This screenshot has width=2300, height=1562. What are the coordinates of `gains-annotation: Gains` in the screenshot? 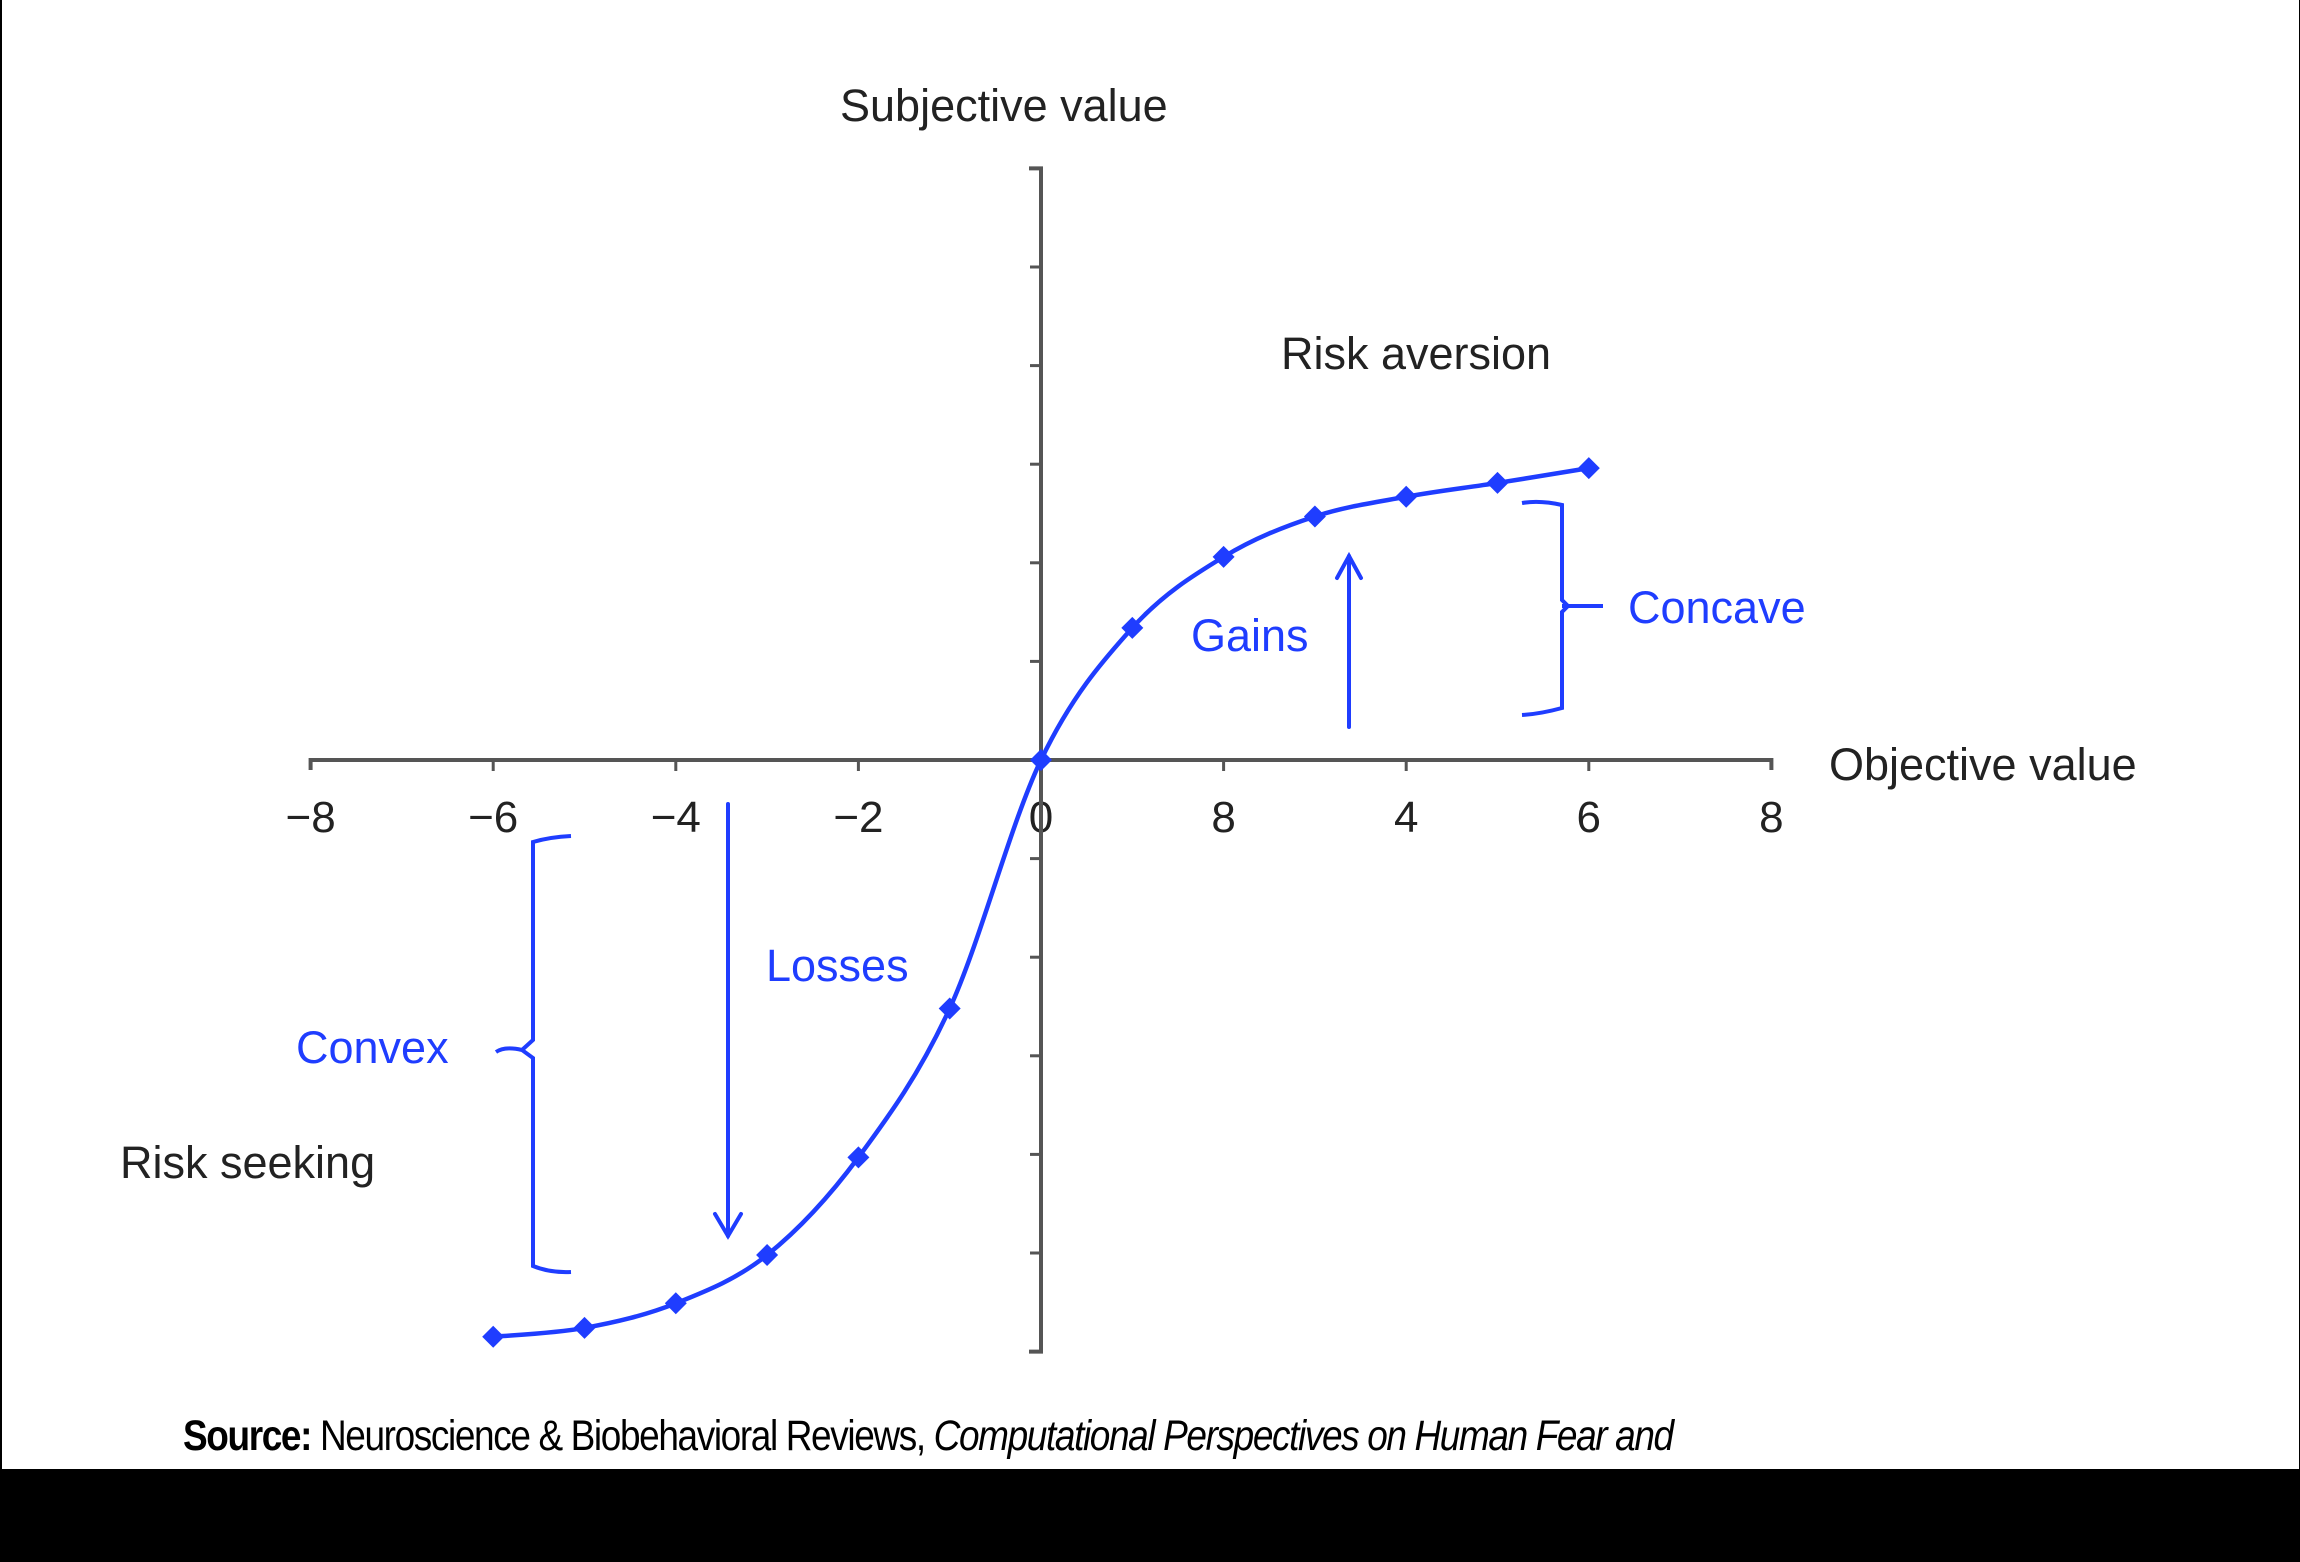 It's located at (1277, 640).